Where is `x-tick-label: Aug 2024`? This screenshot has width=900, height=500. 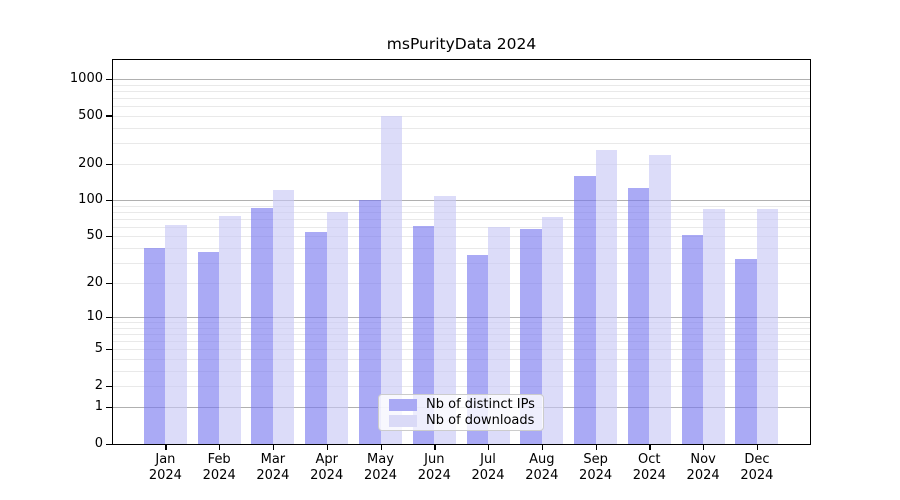 x-tick-label: Aug 2024 is located at coordinates (542, 467).